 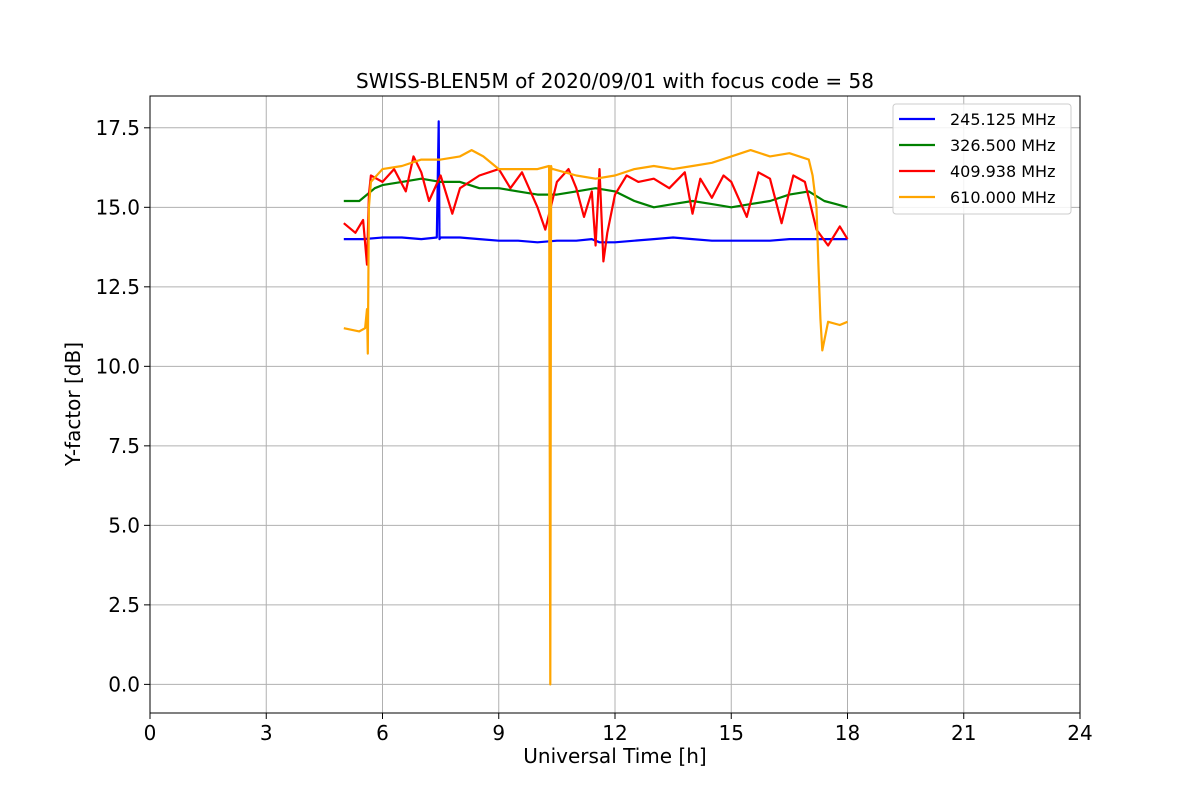 What do you see at coordinates (124, 446) in the screenshot?
I see `y-tick-label: 7.5` at bounding box center [124, 446].